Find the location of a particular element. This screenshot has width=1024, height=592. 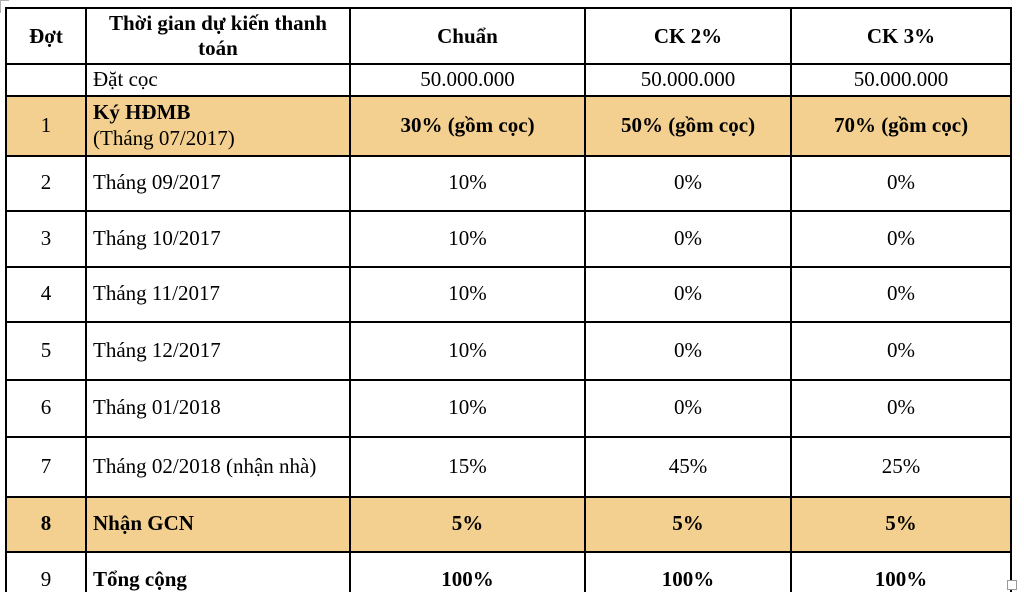

corner-mark-icon is located at coordinates (4, 6).